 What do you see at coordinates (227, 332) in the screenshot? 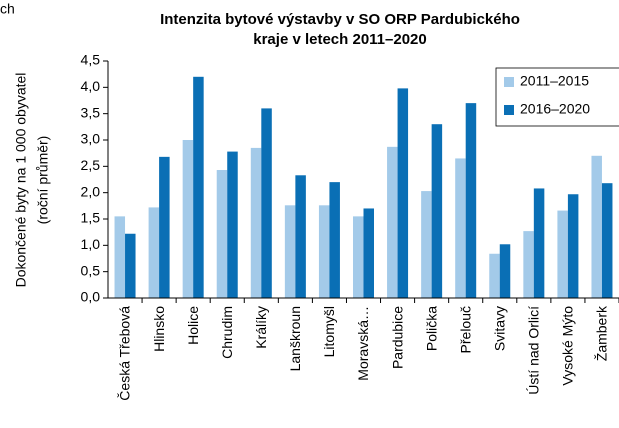
I see `x-tick-label: Chrudim` at bounding box center [227, 332].